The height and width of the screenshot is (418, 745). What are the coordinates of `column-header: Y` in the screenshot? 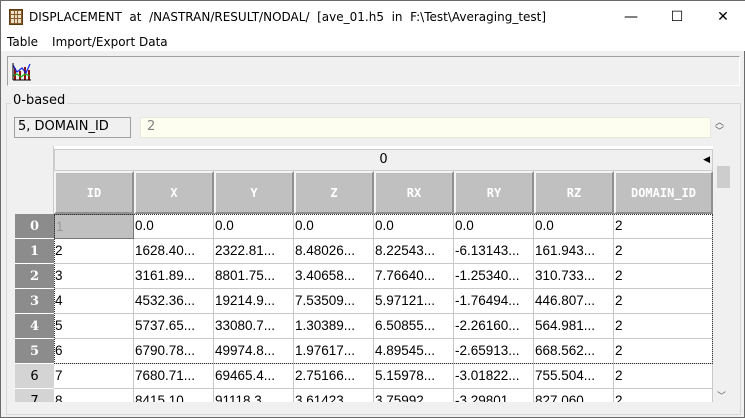 It's located at (254, 192).